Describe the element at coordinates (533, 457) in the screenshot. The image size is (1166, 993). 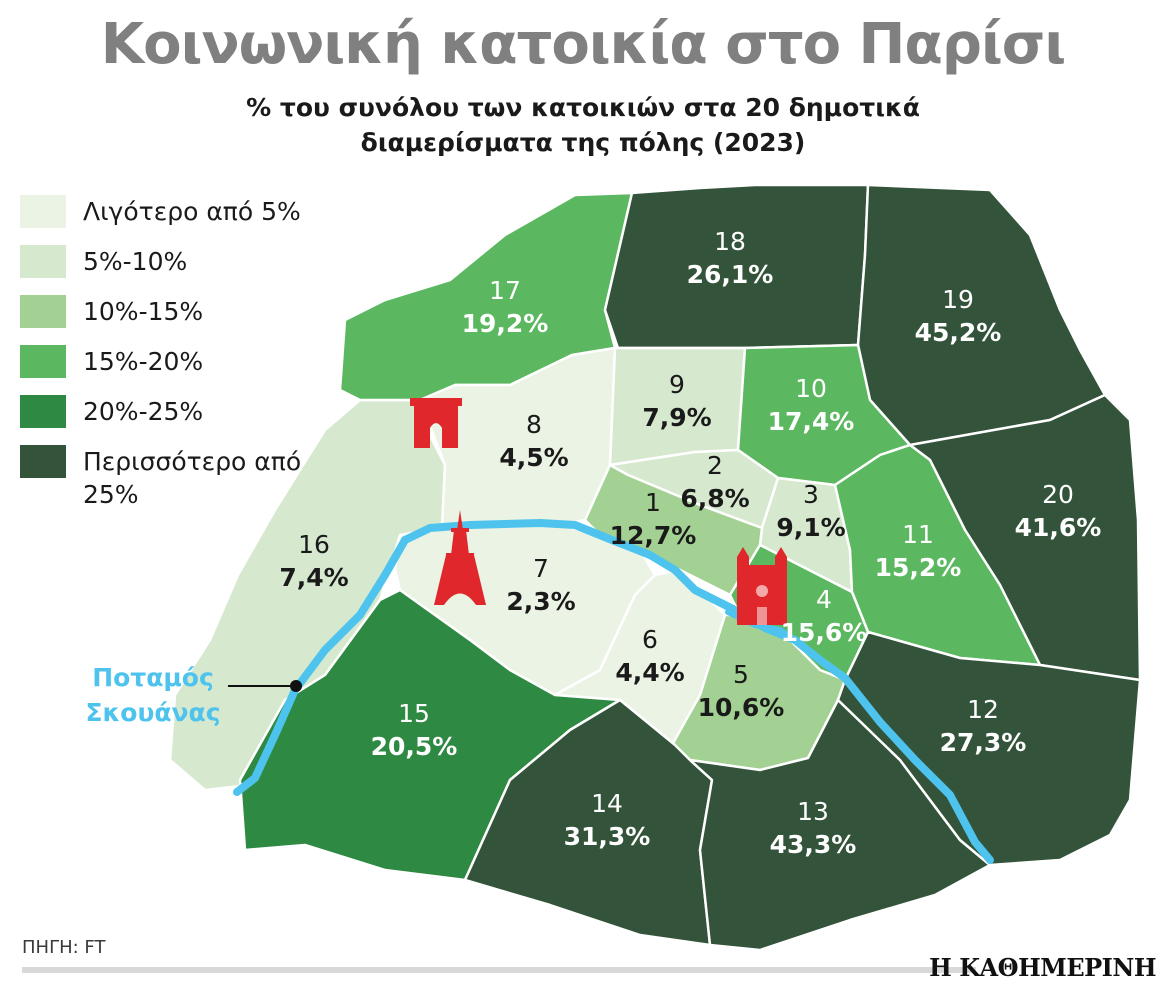
I see `arr-8-value: 4,5%` at that location.